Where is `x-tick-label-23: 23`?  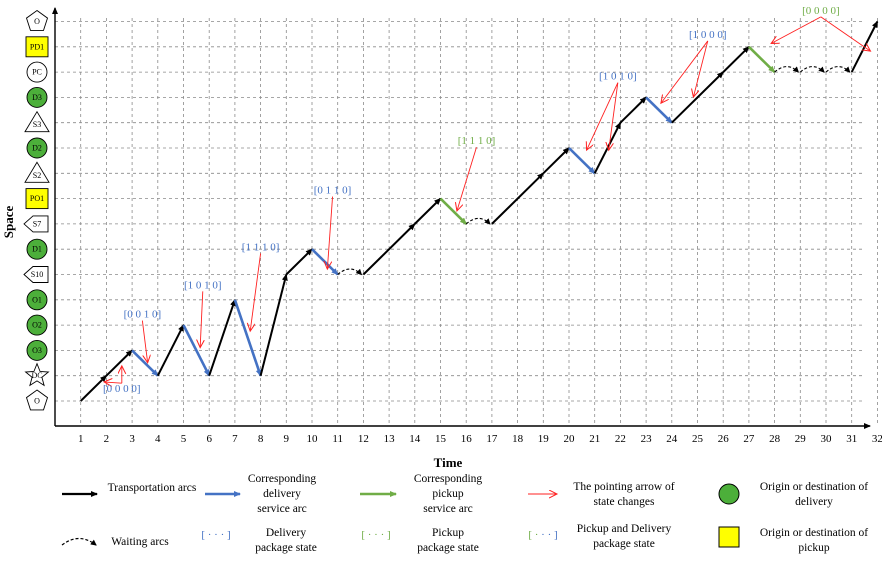
x-tick-label-23: 23 is located at coordinates (647, 439).